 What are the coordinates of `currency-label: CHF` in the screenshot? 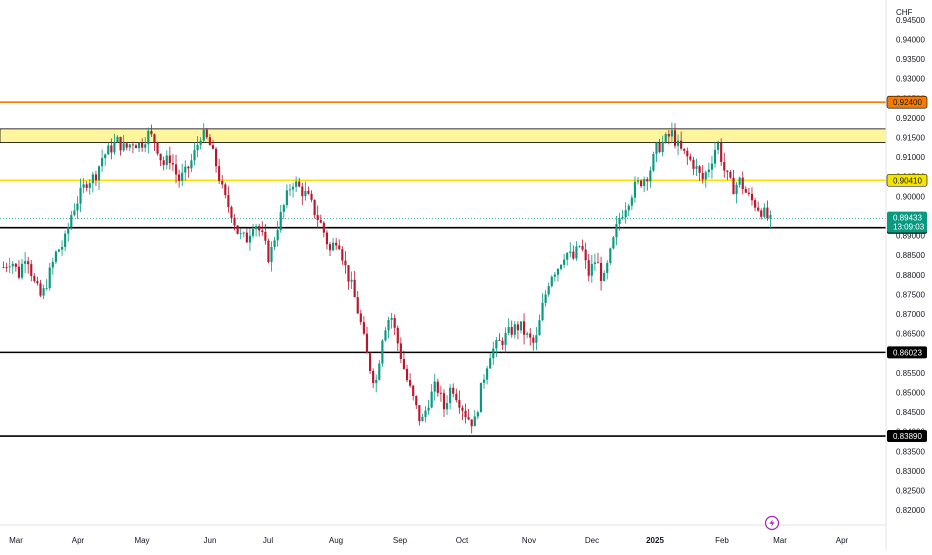 It's located at (904, 12).